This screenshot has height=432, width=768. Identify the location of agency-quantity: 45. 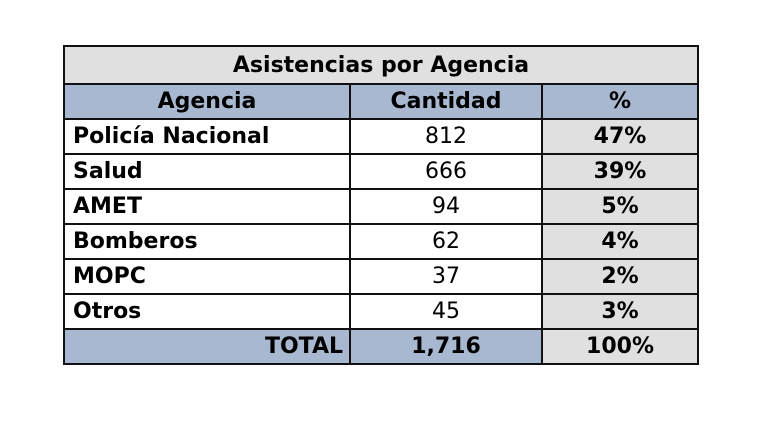
(446, 311).